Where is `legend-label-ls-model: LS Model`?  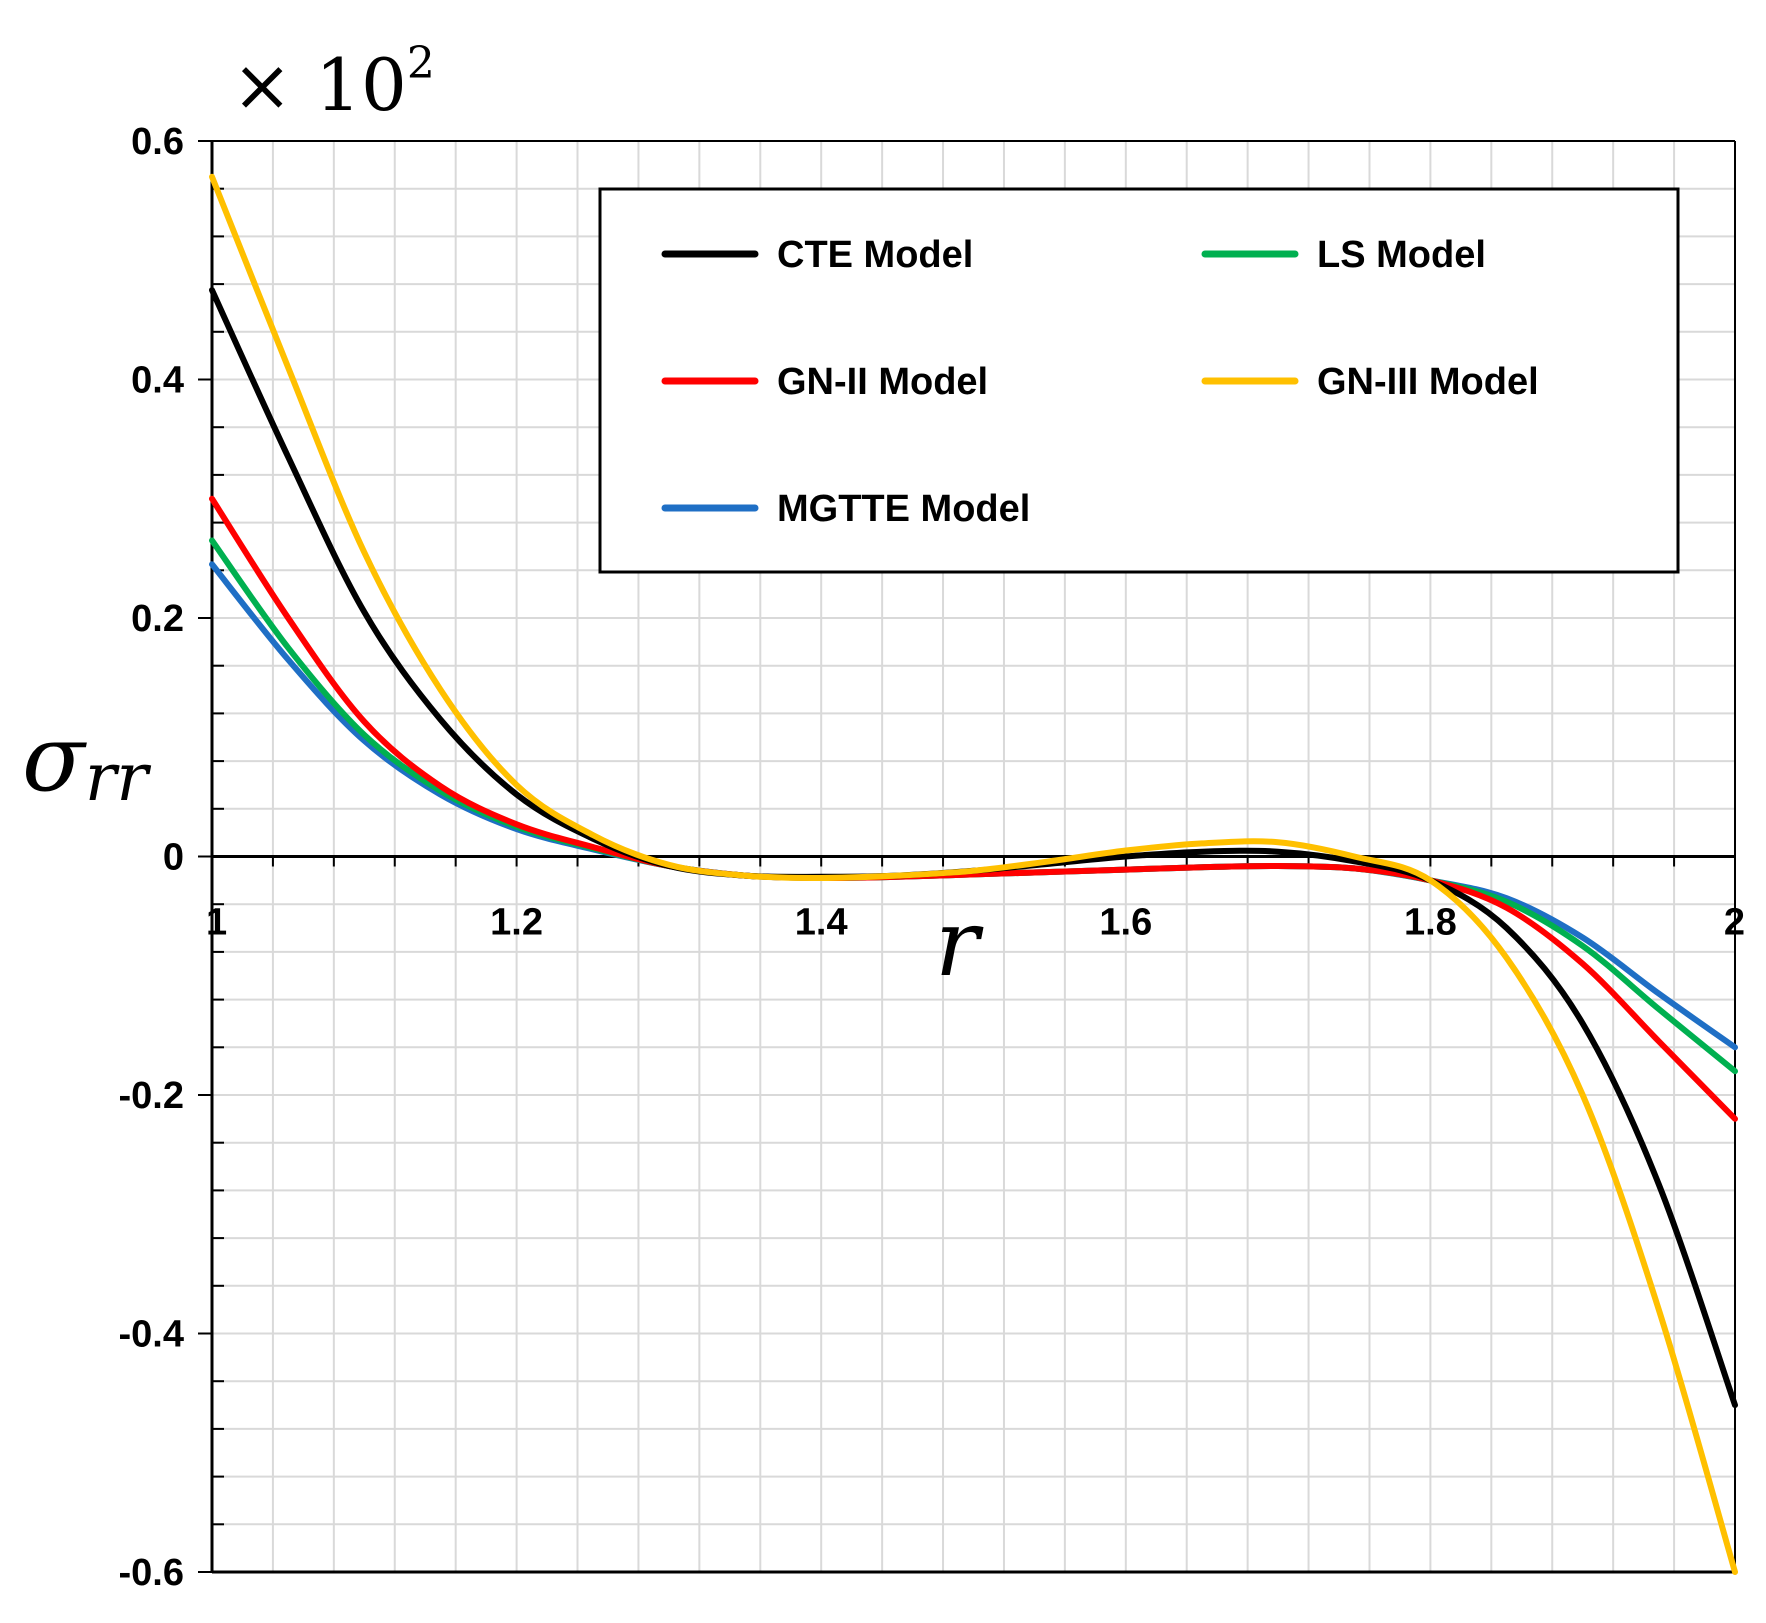 legend-label-ls-model: LS Model is located at coordinates (1401, 255).